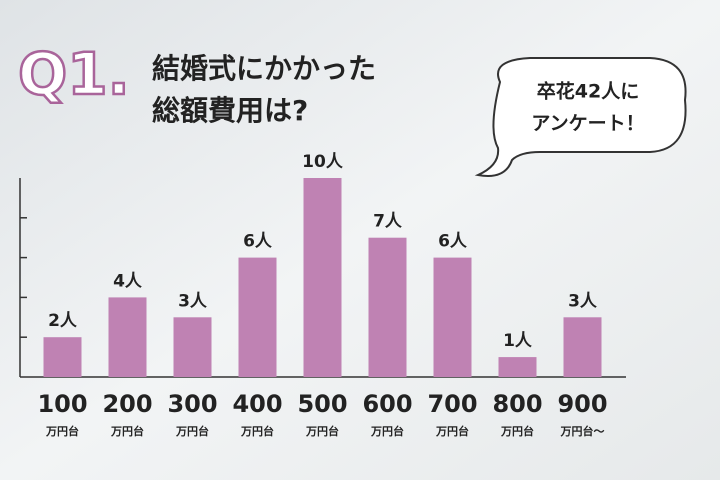 The width and height of the screenshot is (720, 480). What do you see at coordinates (517, 404) in the screenshot?
I see `x-tick-label: 800` at bounding box center [517, 404].